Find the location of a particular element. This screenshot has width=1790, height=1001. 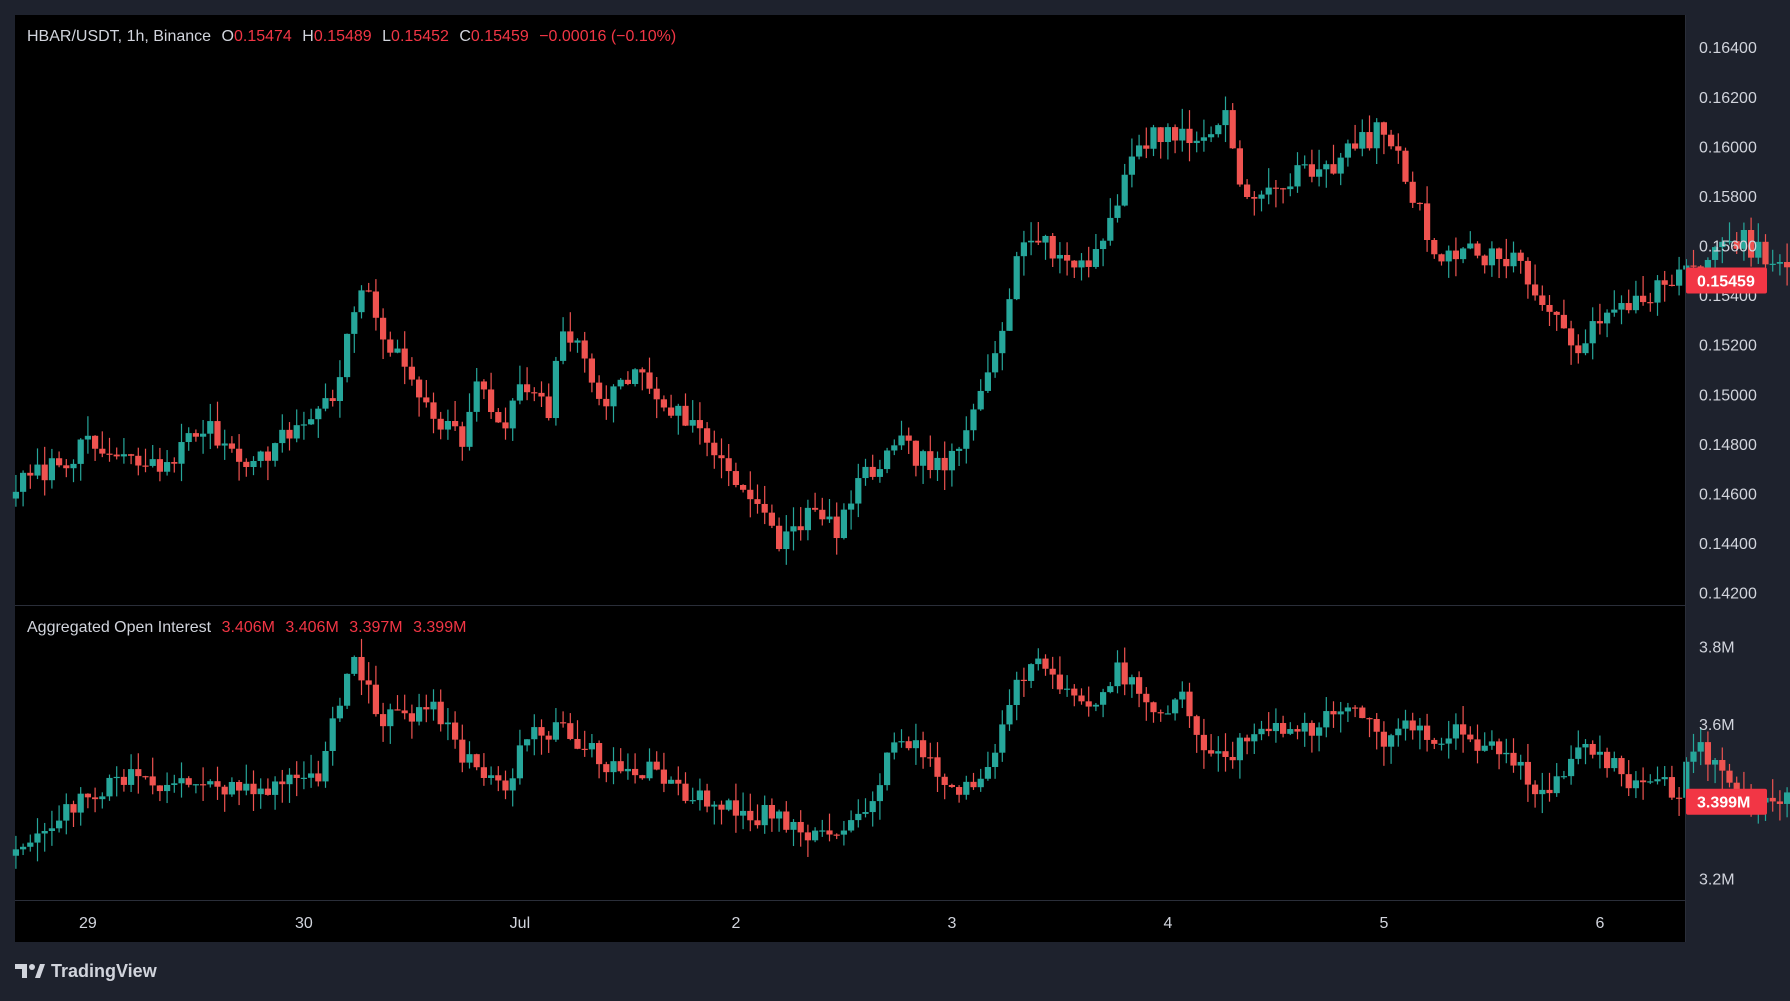

symbol-label: HBAR/USDT, 1h, Binance is located at coordinates (119, 36).